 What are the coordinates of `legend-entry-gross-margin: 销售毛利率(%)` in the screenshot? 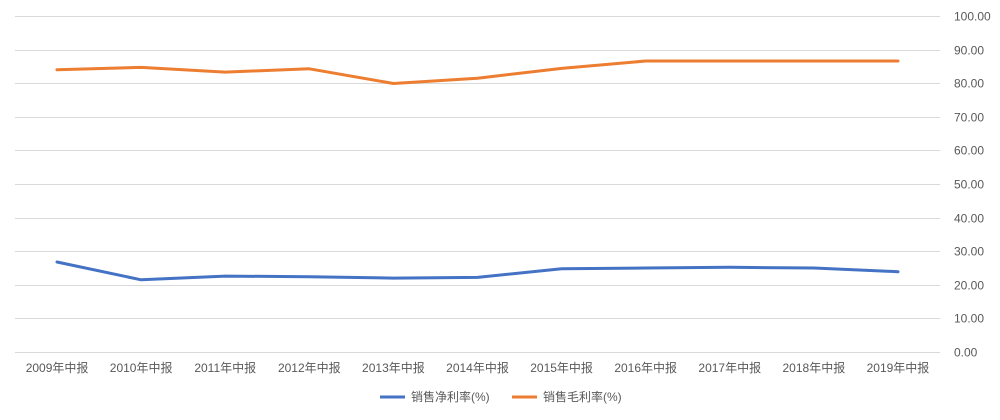 It's located at (567, 396).